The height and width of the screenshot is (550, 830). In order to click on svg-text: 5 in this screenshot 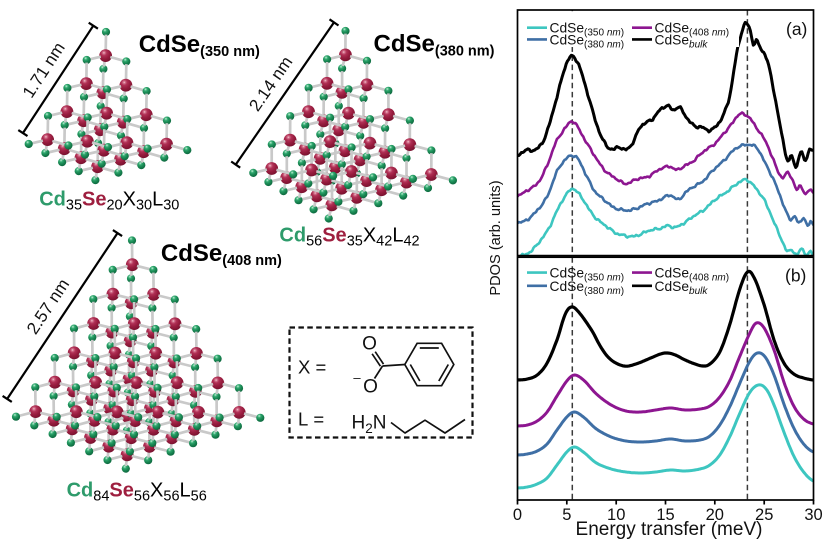, I will do `click(566, 515)`.